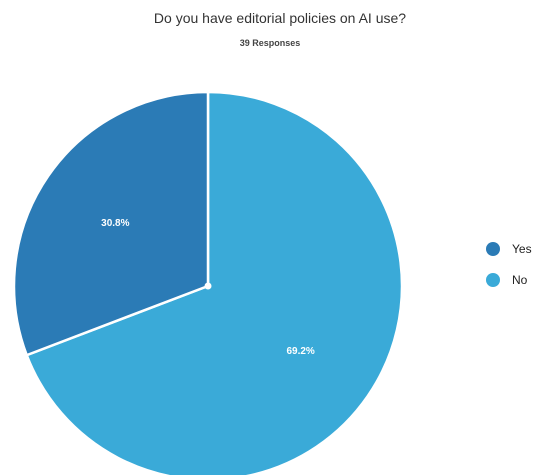 The height and width of the screenshot is (475, 540). I want to click on pie-center-dot, so click(208, 286).